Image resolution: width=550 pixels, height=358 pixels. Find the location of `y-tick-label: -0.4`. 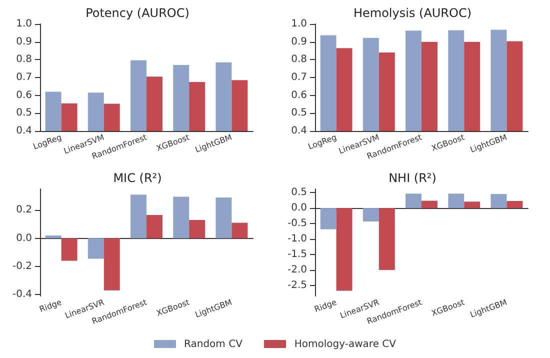

y-tick-label: -0.4 is located at coordinates (22, 294).